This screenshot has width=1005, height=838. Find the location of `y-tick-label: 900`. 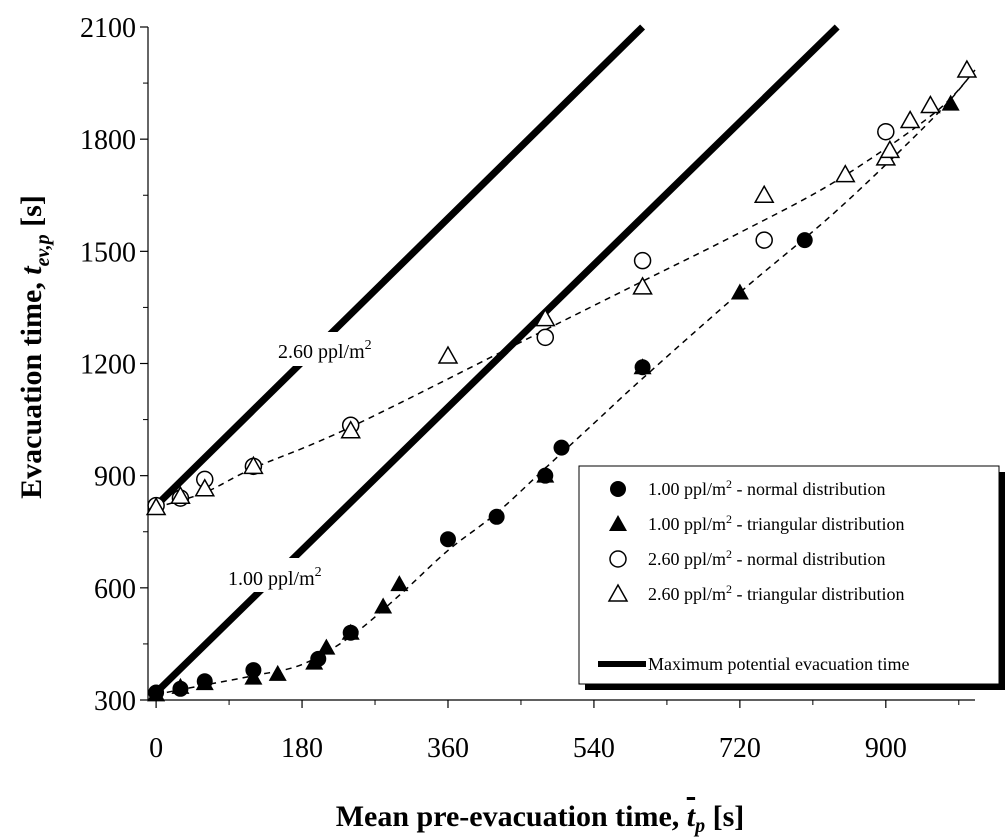

y-tick-label: 900 is located at coordinates (115, 477).